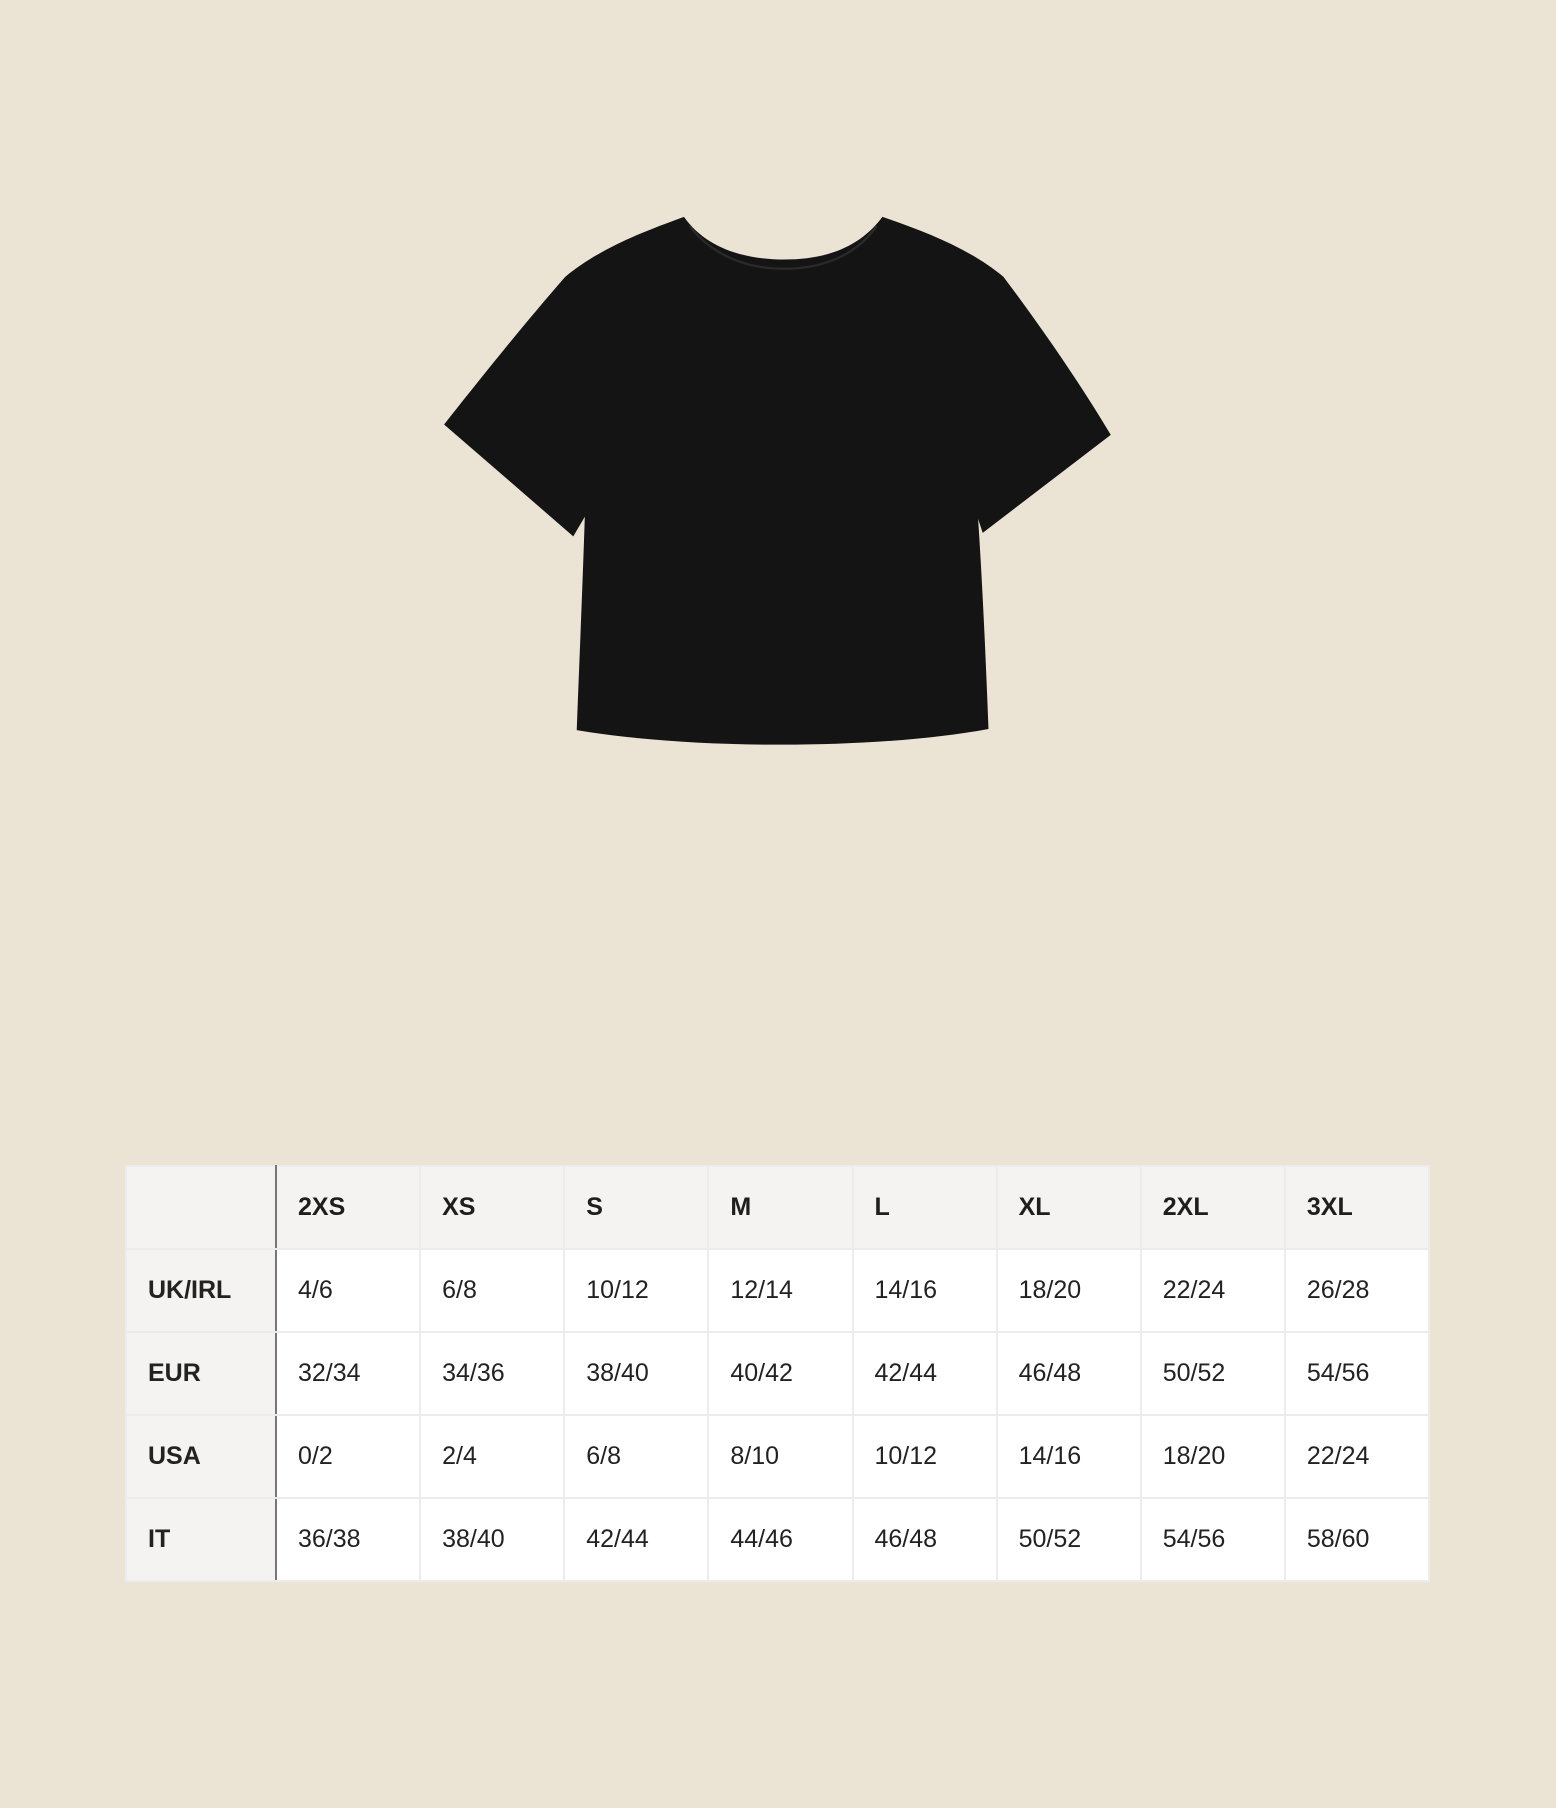 This screenshot has height=1808, width=1556. I want to click on size-header-l: L, so click(924, 1207).